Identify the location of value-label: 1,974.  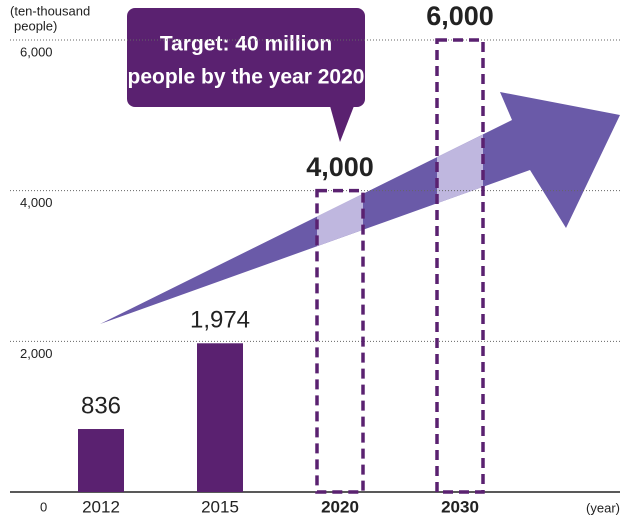
(220, 320).